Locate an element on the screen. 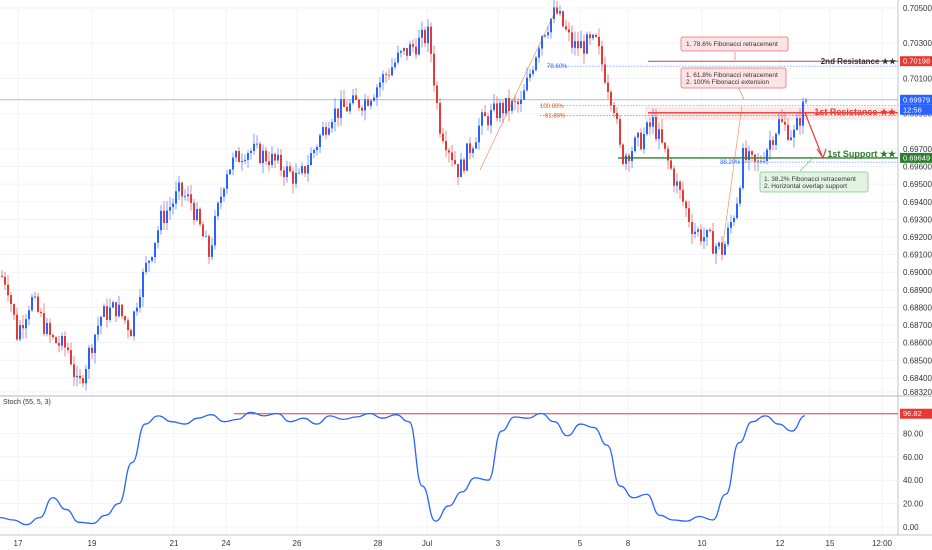 Image resolution: width=932 pixels, height=550 pixels. svg-text: 96.82 is located at coordinates (912, 413).